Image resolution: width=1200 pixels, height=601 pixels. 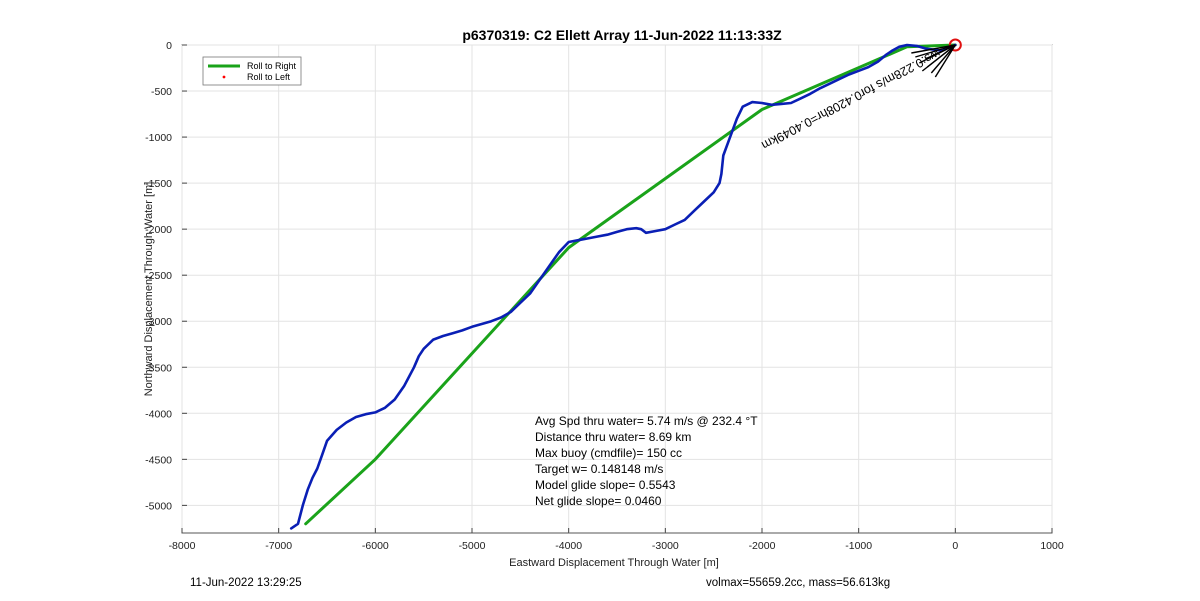 I want to click on stats-line-max-buoy: Max buoy (cmdfile)= 150 cc, so click(x=608, y=453).